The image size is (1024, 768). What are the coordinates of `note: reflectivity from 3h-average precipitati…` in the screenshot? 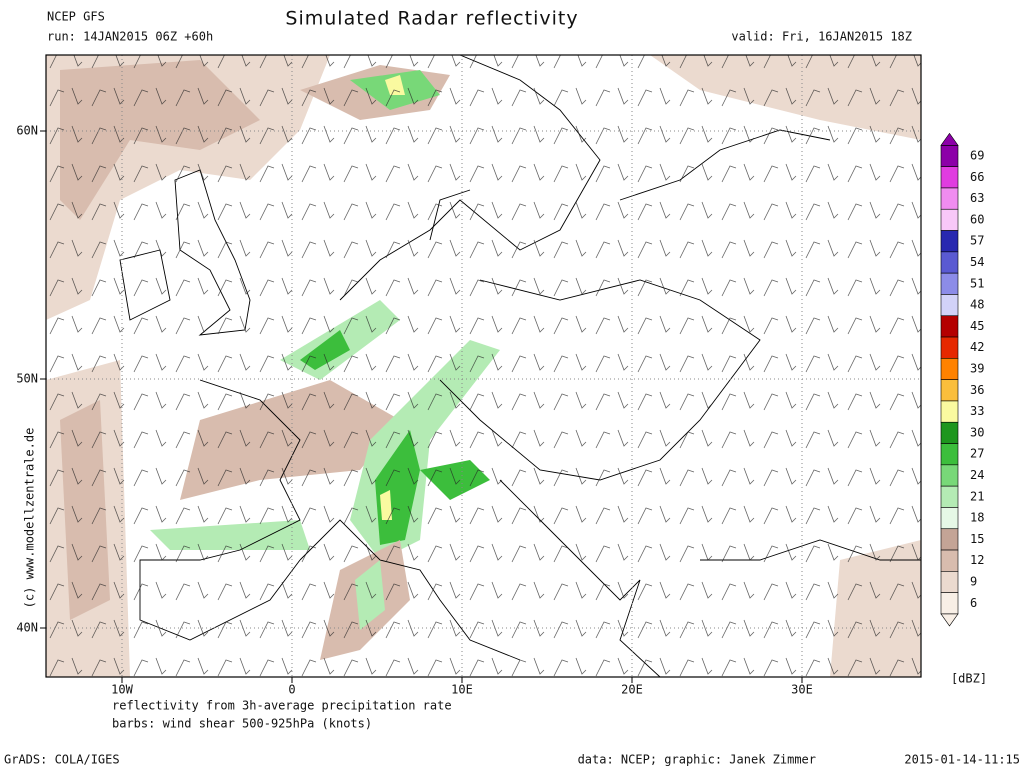 It's located at (282, 706).